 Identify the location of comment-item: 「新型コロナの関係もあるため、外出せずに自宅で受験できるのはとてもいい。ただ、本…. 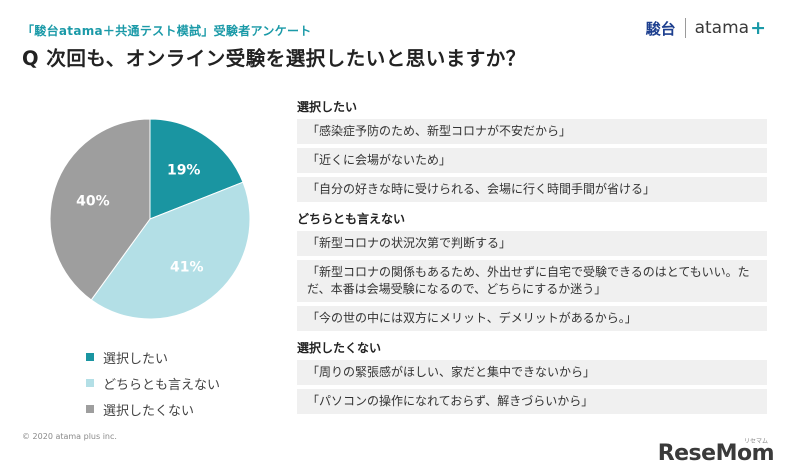
(532, 281).